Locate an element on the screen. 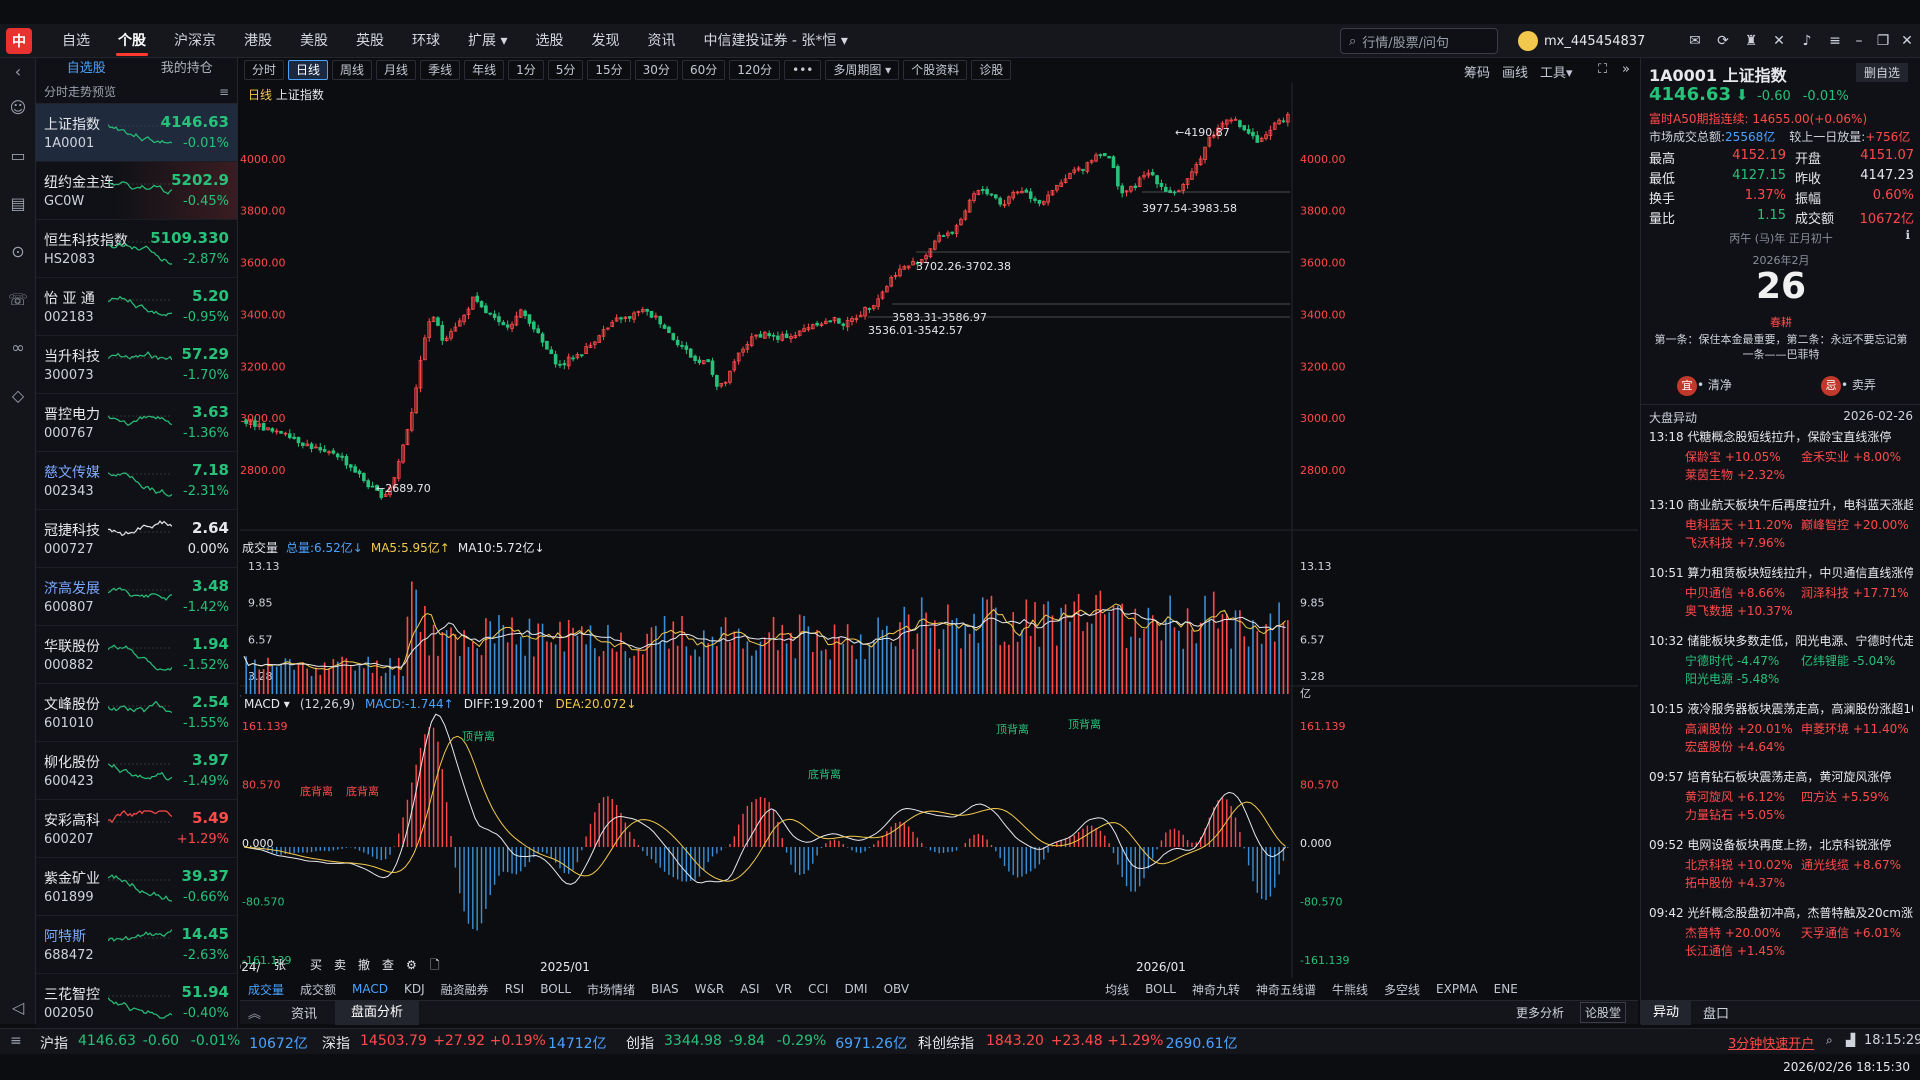 This screenshot has height=1080, width=1920. chat-icon: ☏ is located at coordinates (18, 299).